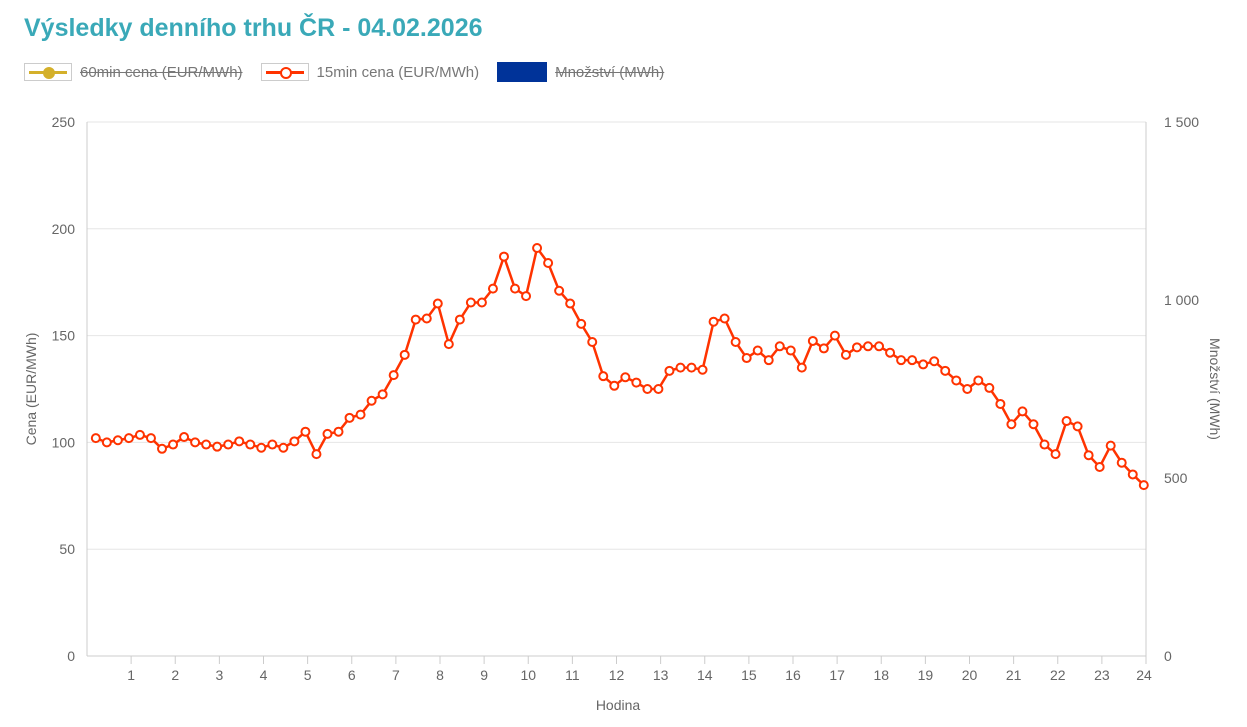 The width and height of the screenshot is (1247, 727). Describe the element at coordinates (64, 442) in the screenshot. I see `y-tick-label: 100` at that location.